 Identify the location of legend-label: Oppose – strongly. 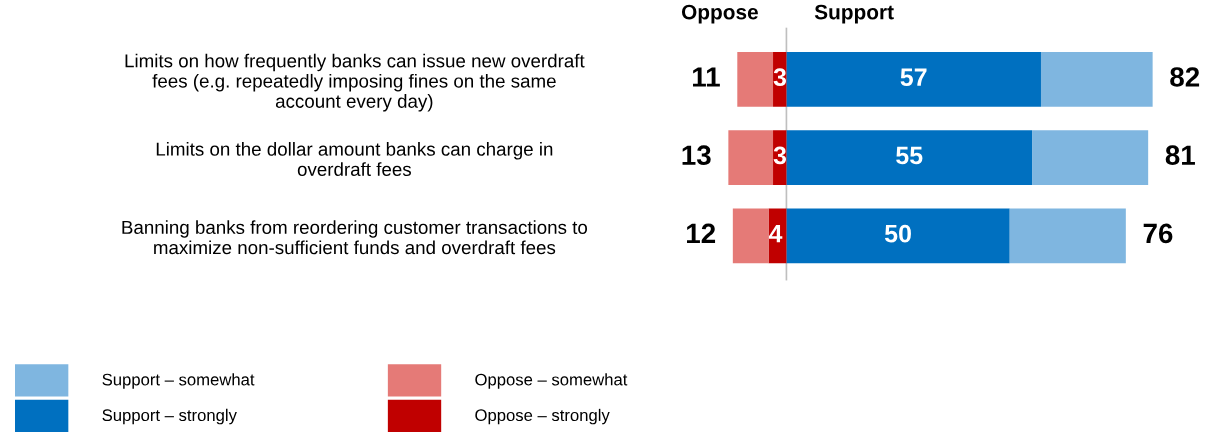
(542, 416).